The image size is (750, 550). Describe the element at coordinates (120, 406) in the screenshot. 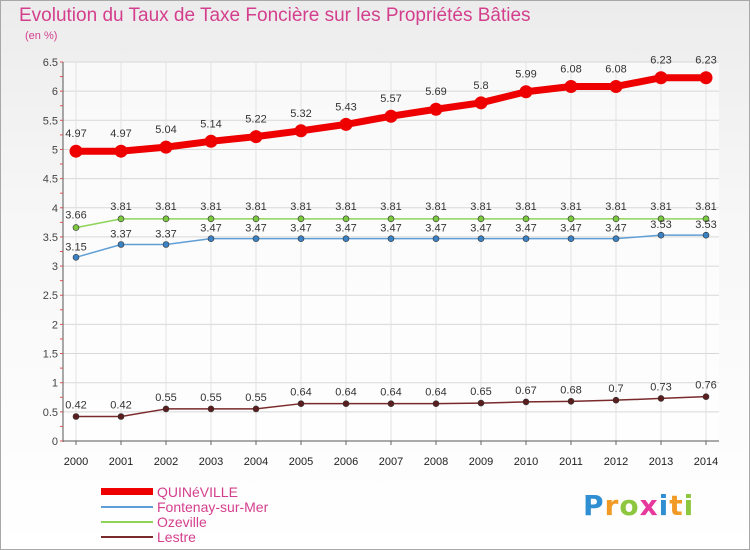

I see `data-label: 0.42` at that location.